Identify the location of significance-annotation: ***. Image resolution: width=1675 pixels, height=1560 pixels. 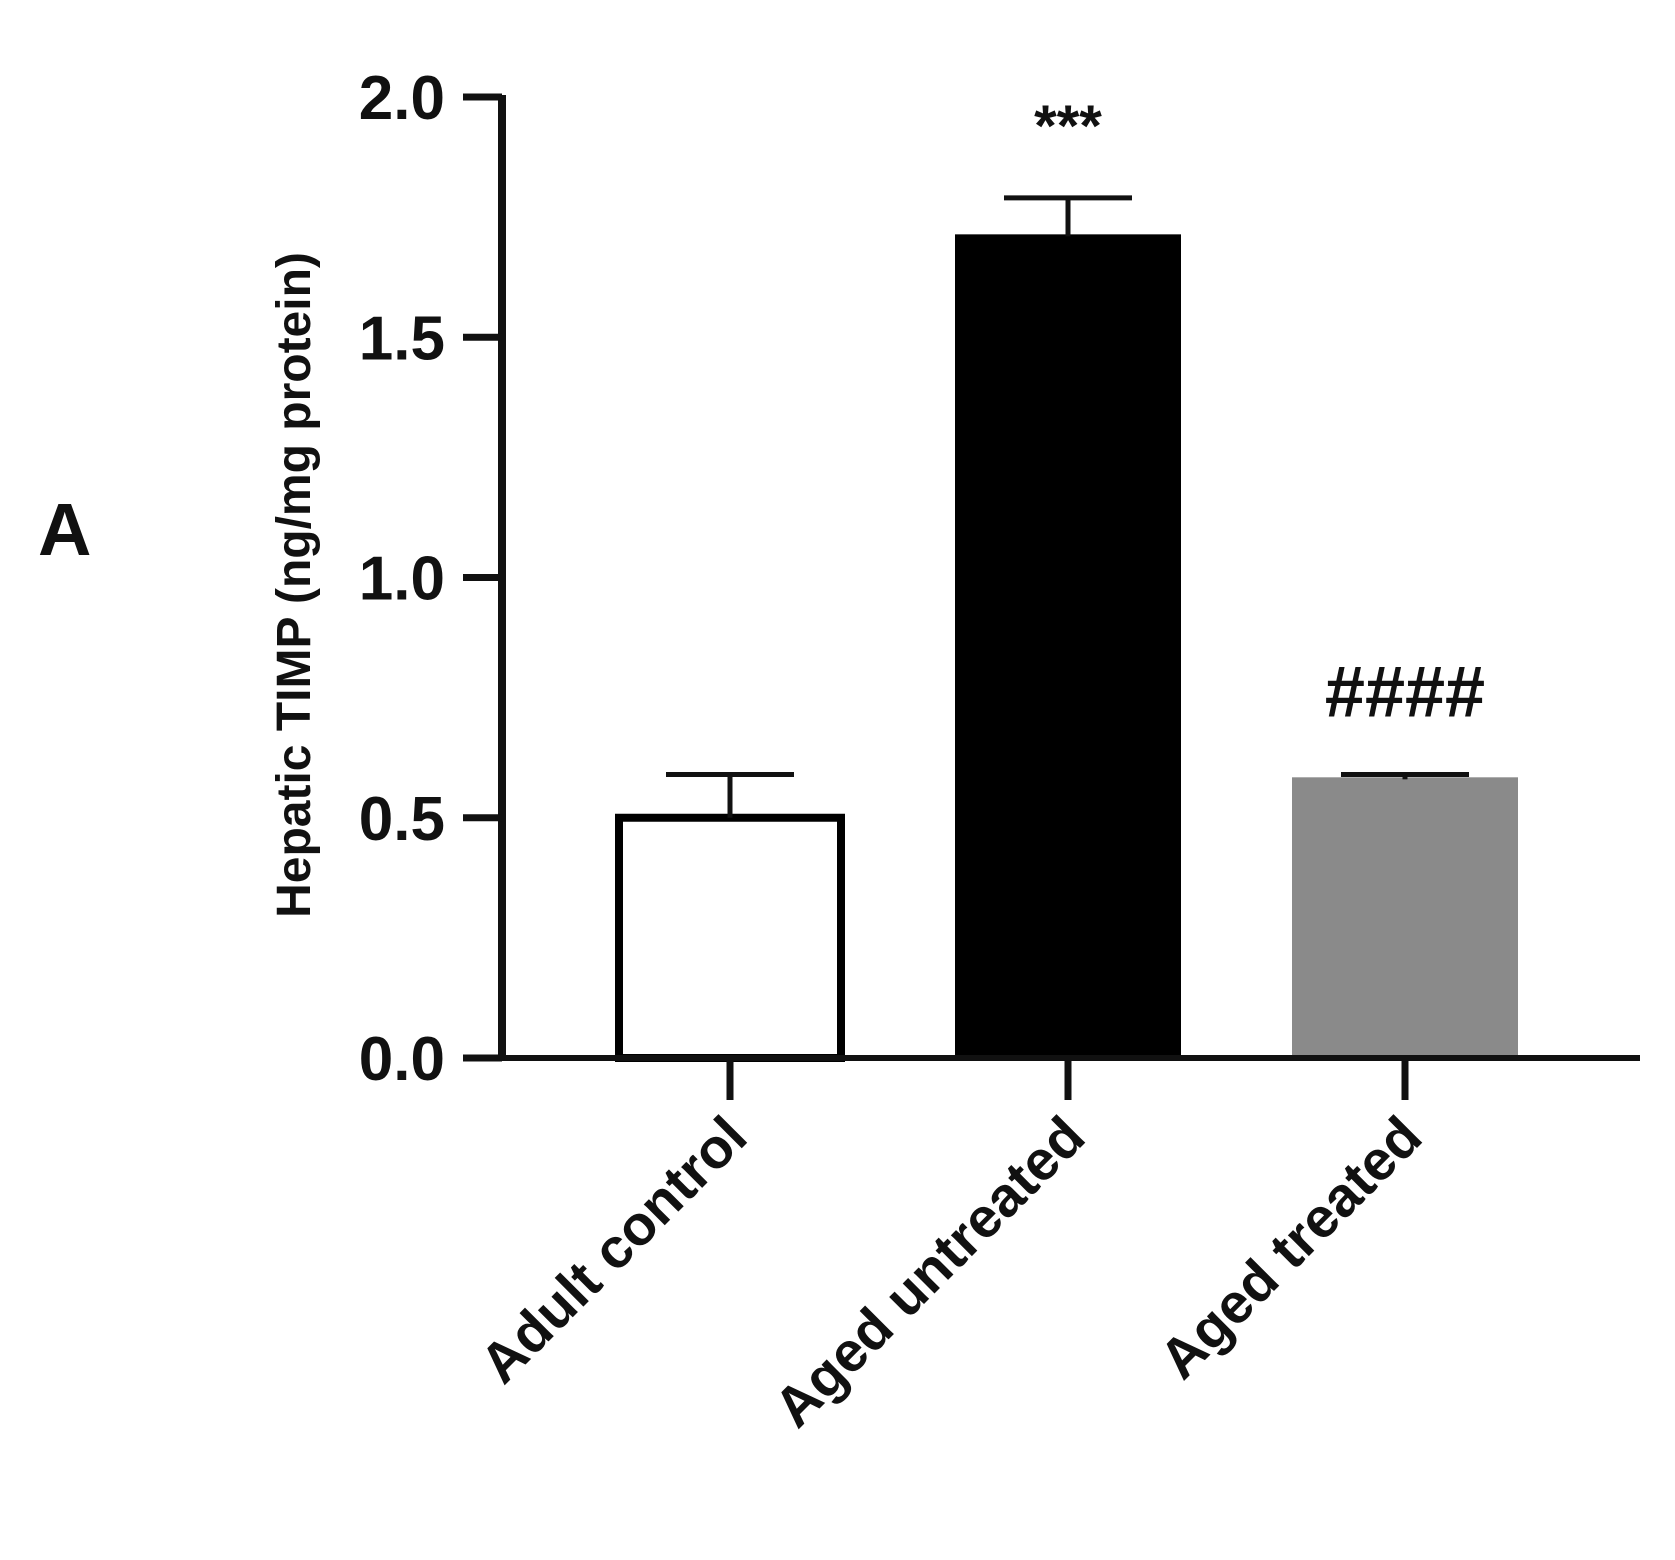
(1068, 126).